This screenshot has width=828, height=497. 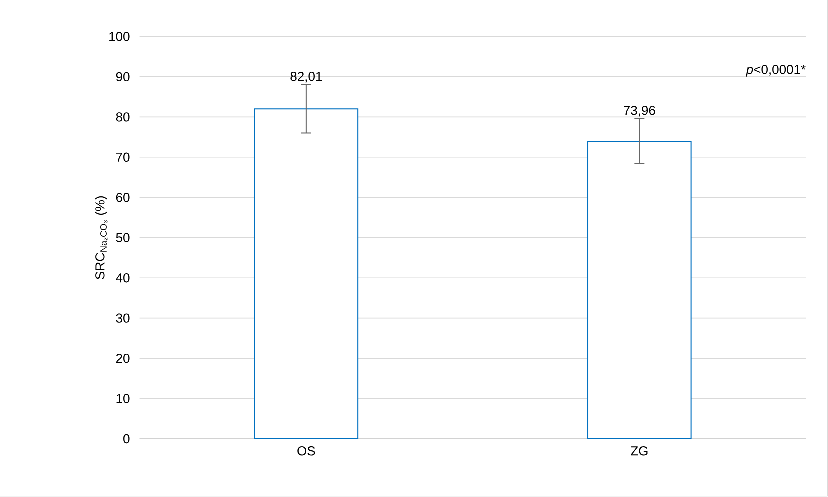 What do you see at coordinates (307, 451) in the screenshot?
I see `x-tick-label: OS` at bounding box center [307, 451].